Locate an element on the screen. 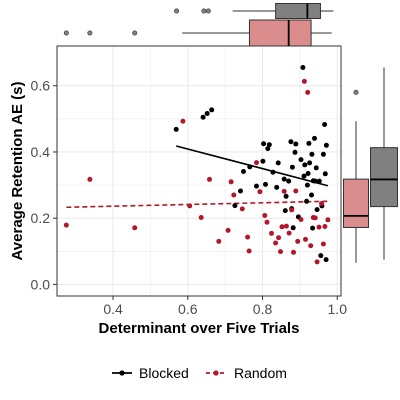 The height and width of the screenshot is (400, 400). trend-line-random is located at coordinates (197, 204).